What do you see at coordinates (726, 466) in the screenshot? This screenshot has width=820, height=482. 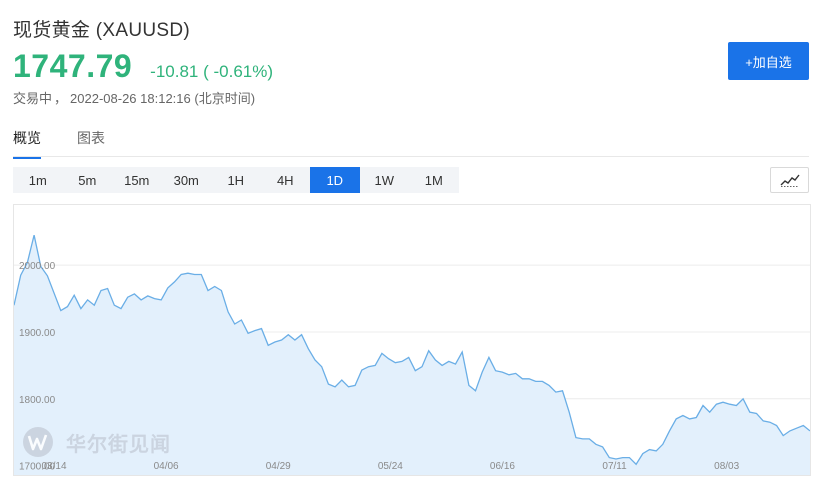 I see `x-tick-label: 08/03` at bounding box center [726, 466].